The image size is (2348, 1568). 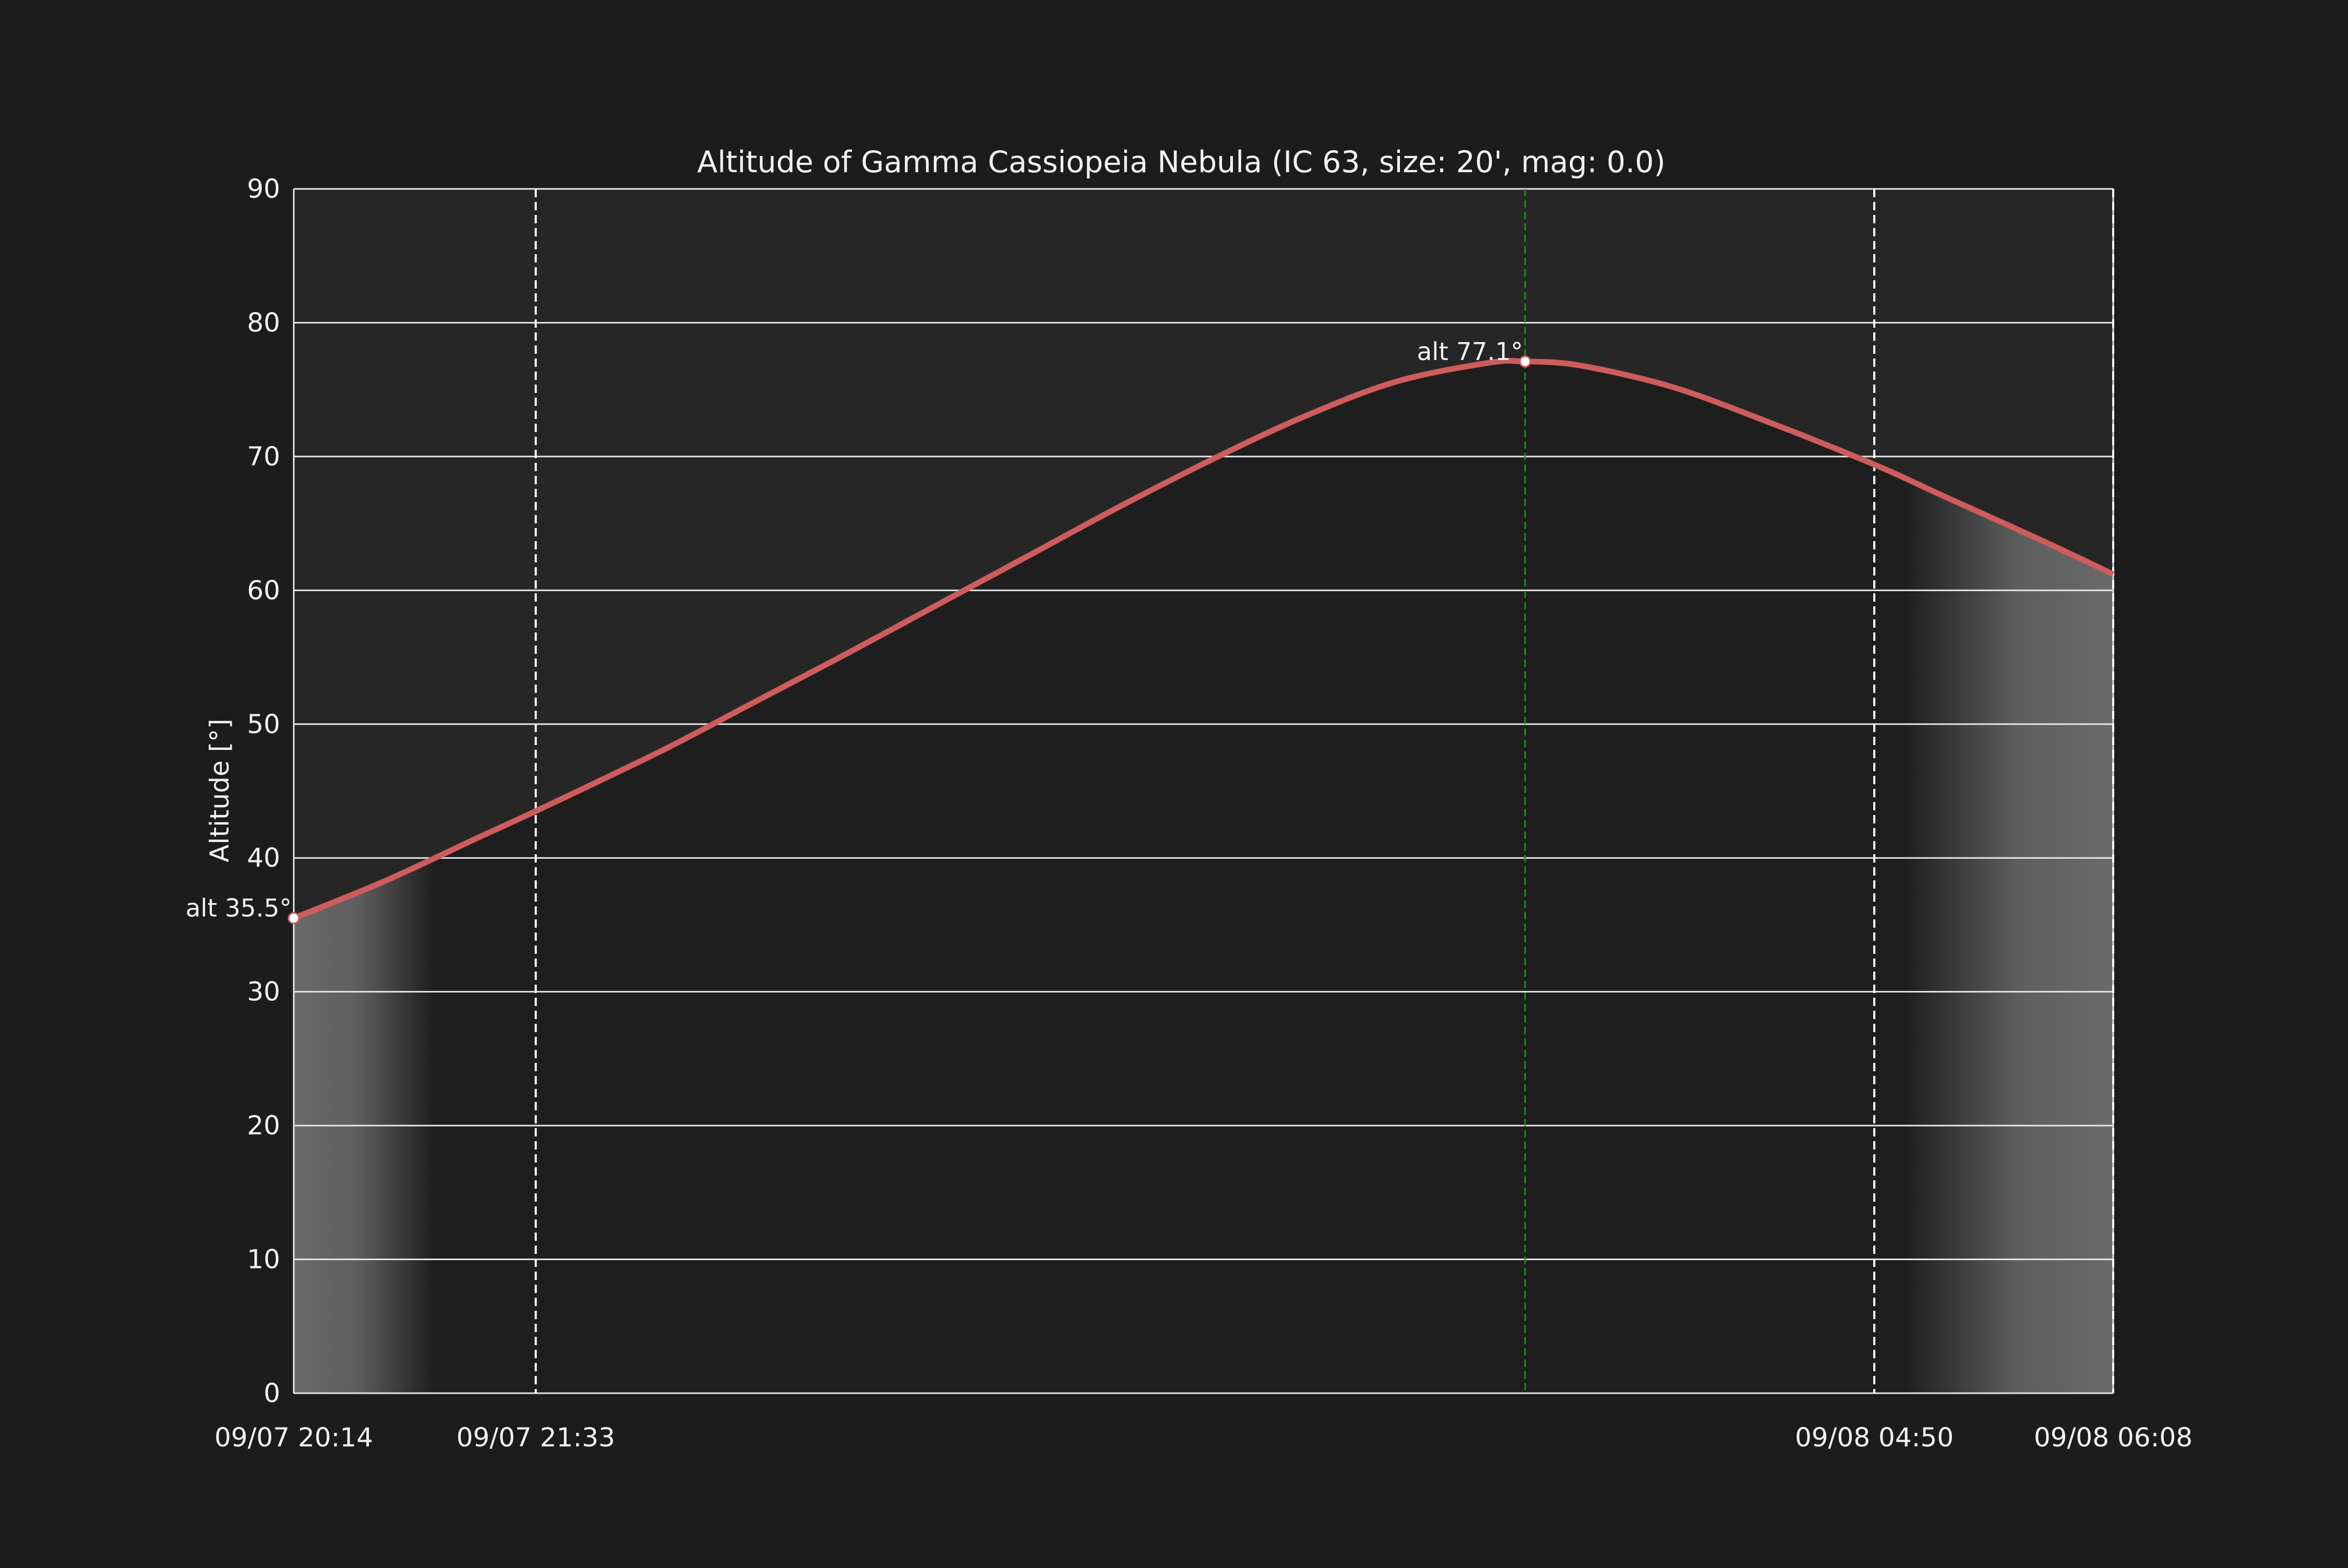 I want to click on y-tick-label: 90, so click(x=263, y=189).